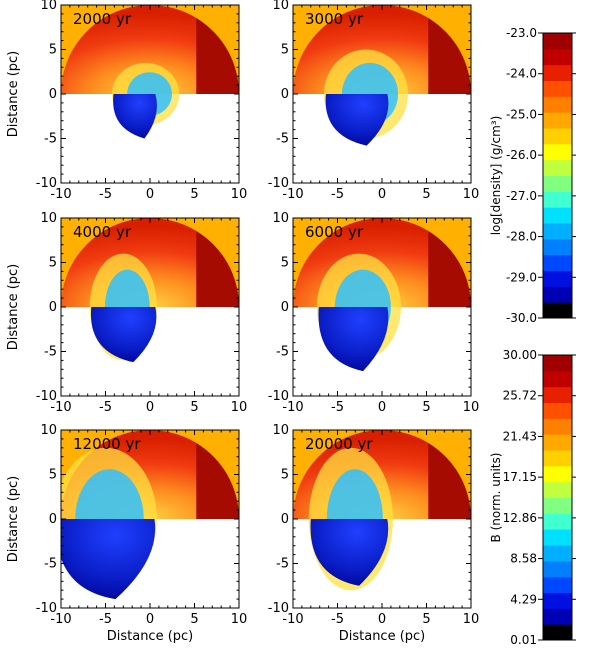  What do you see at coordinates (334, 232) in the screenshot?
I see `time-label: 6000 yr` at bounding box center [334, 232].